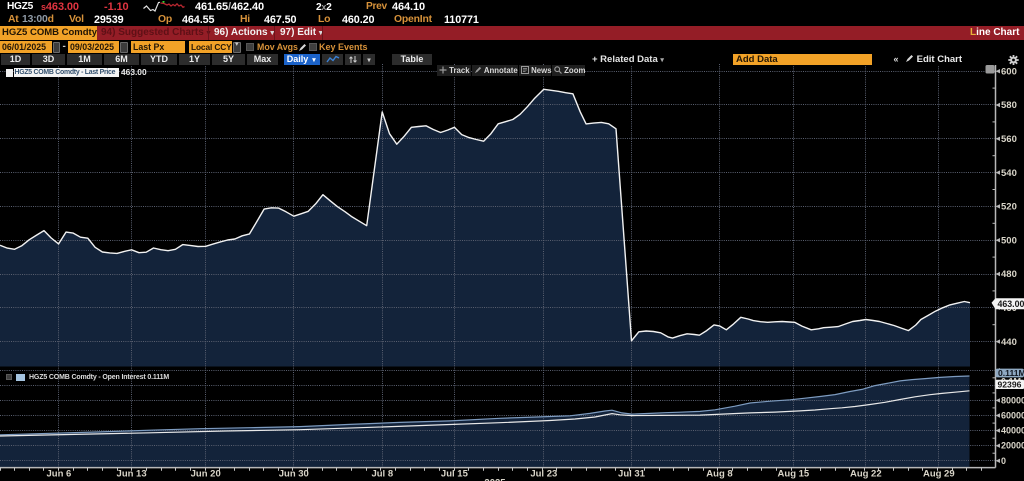  I want to click on svg-text: 40000, so click(1012, 431).